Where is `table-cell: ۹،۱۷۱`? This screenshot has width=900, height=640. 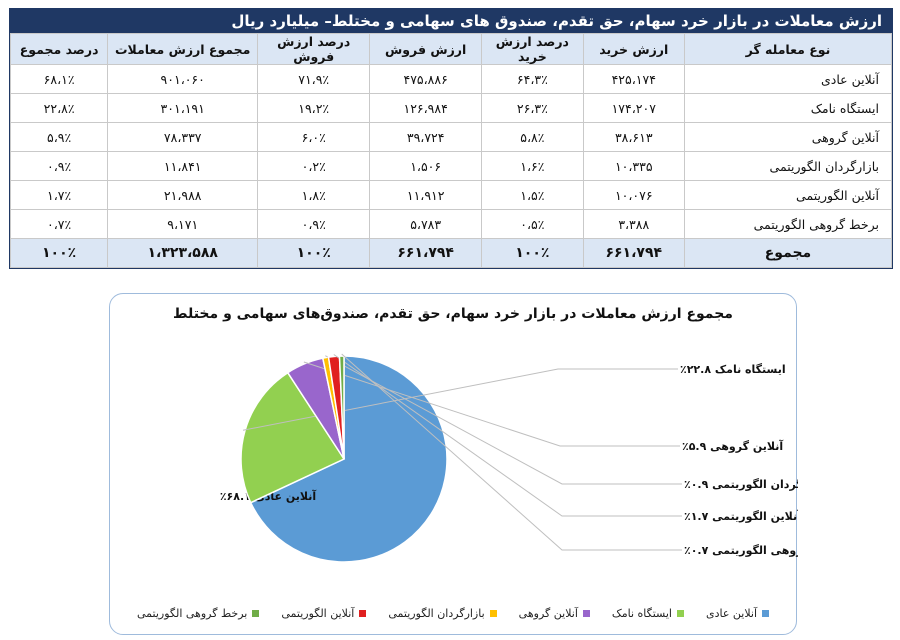 table-cell: ۹،۱۷۱ is located at coordinates (183, 224).